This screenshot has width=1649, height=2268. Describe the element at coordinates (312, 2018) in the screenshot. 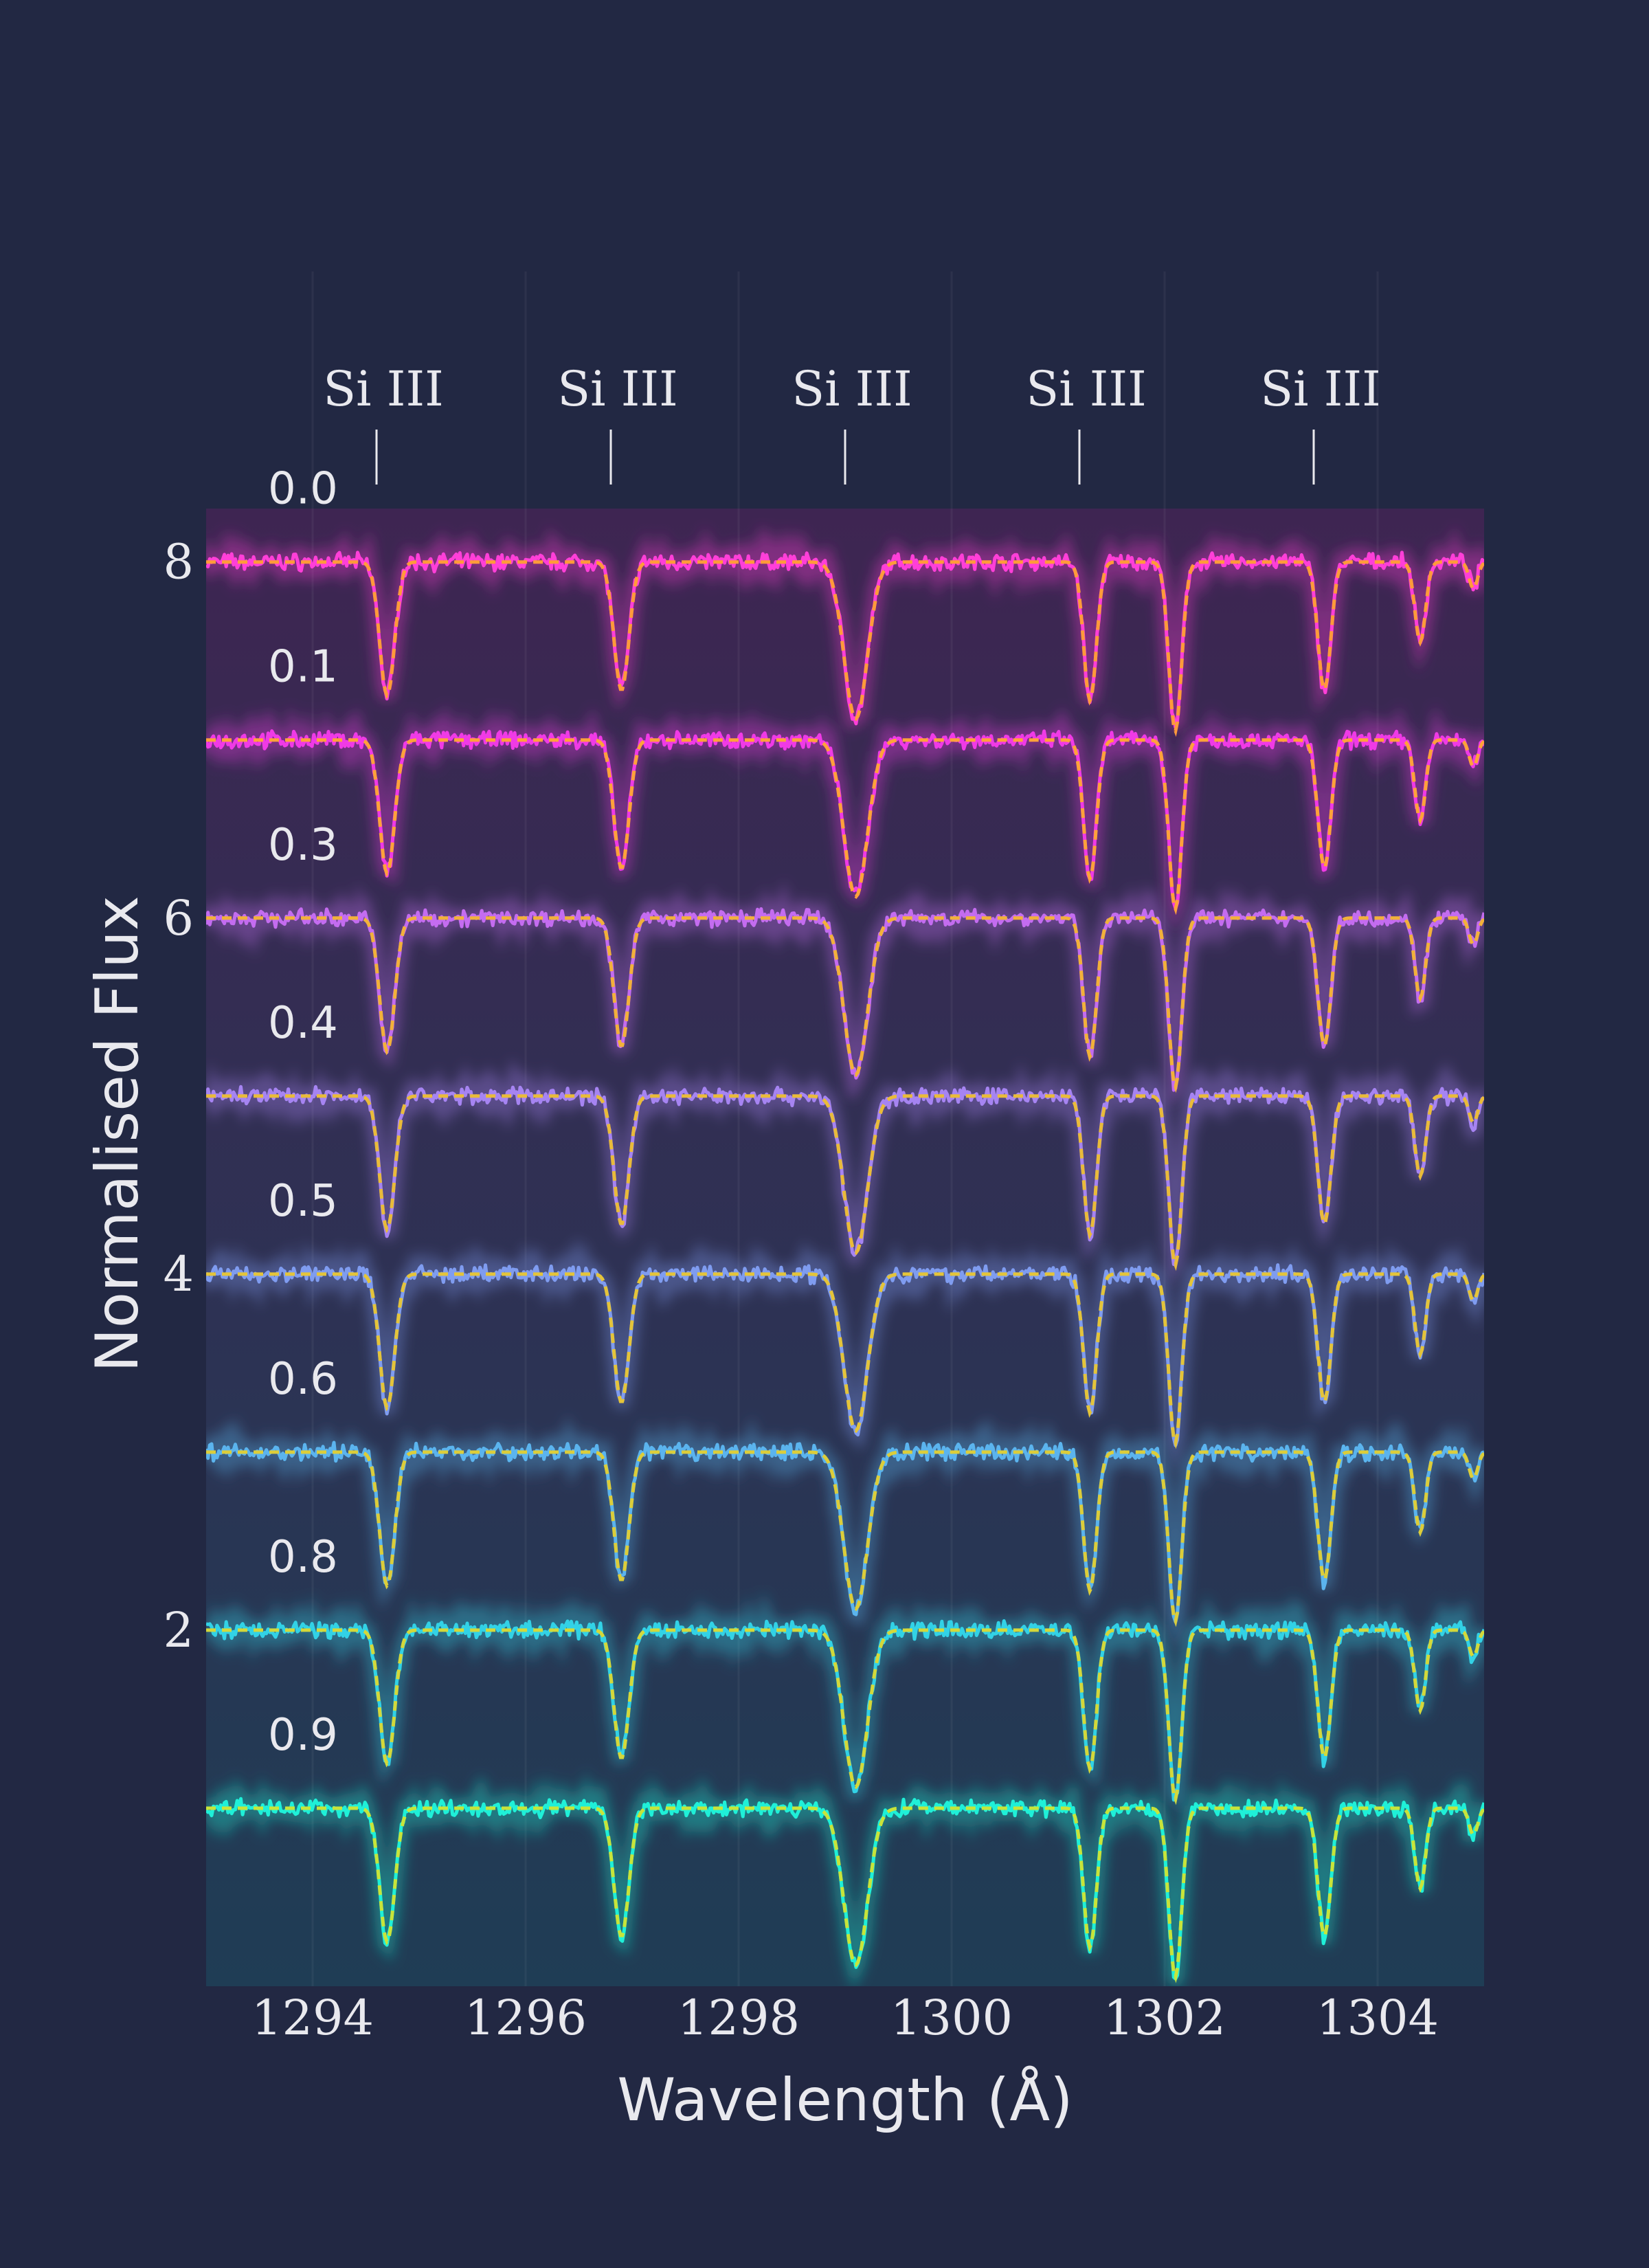

I see `x-tick-label-1294: 1294` at that location.